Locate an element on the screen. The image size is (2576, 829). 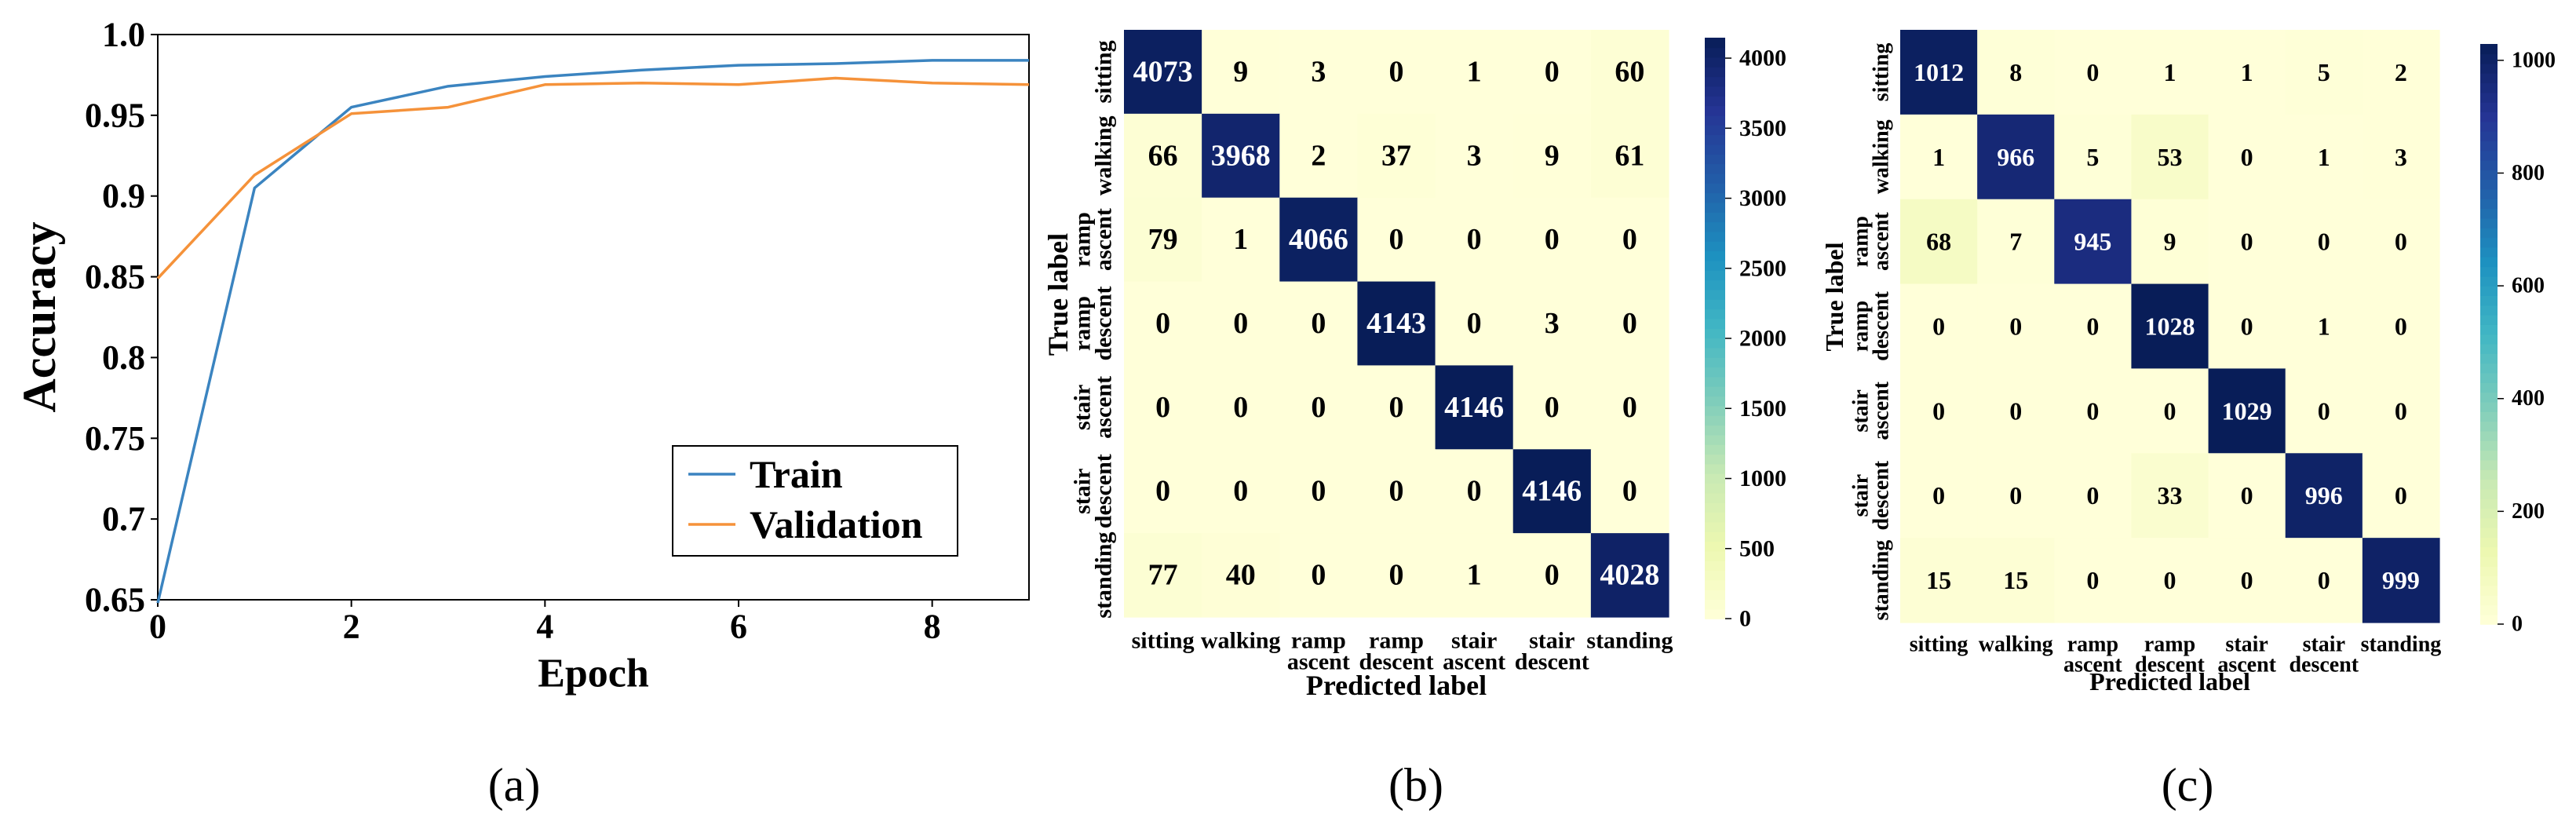
chart-b-colorbar-tick-label: 4000 is located at coordinates (1762, 58).